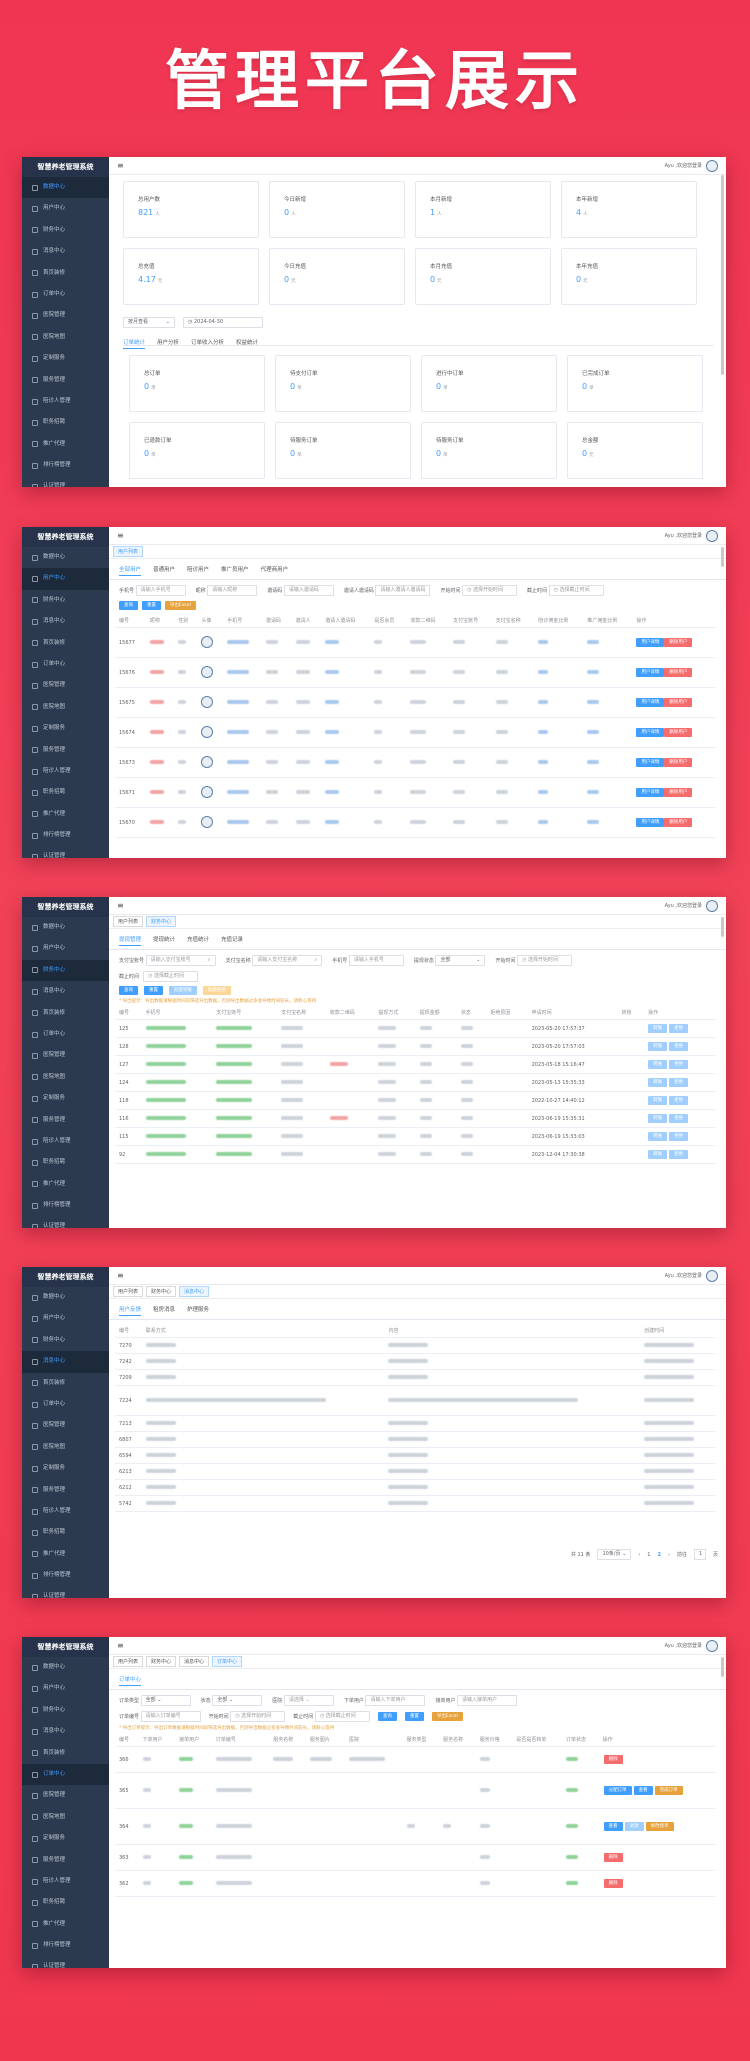  I want to click on tab-user-analysis: 用户分析, so click(168, 343).